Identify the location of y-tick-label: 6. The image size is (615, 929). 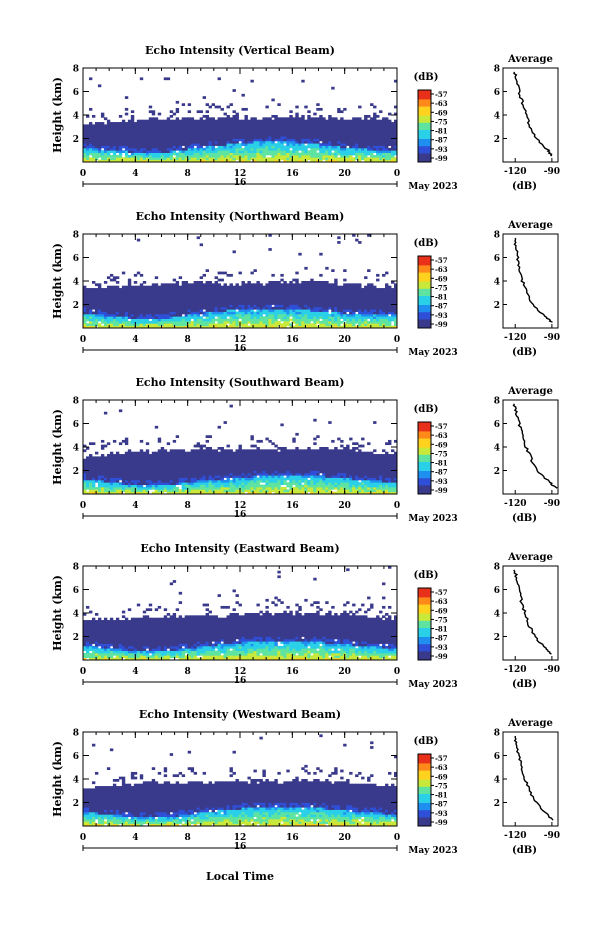
(76, 93).